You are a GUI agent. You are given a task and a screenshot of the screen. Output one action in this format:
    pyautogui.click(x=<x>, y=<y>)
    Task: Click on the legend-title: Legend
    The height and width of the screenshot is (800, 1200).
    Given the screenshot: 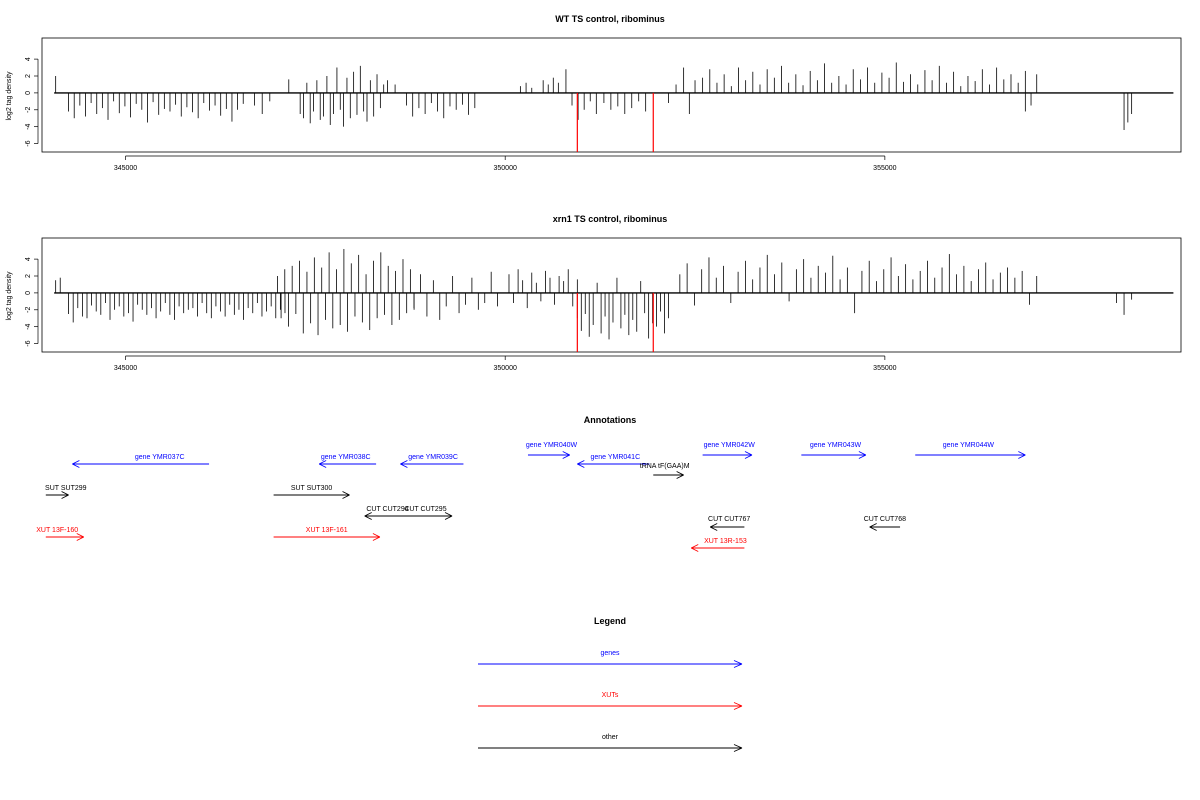 What is the action you would take?
    pyautogui.click(x=610, y=621)
    